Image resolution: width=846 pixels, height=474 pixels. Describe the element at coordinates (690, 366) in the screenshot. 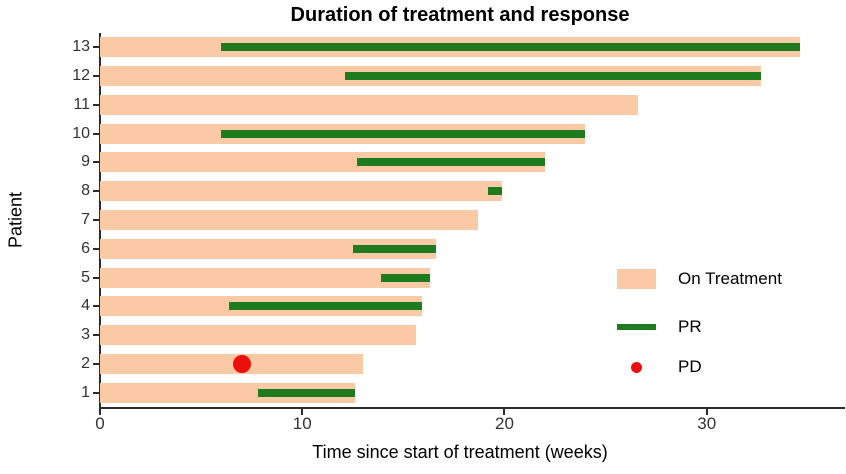

I see `legend-label-pd: PD` at that location.